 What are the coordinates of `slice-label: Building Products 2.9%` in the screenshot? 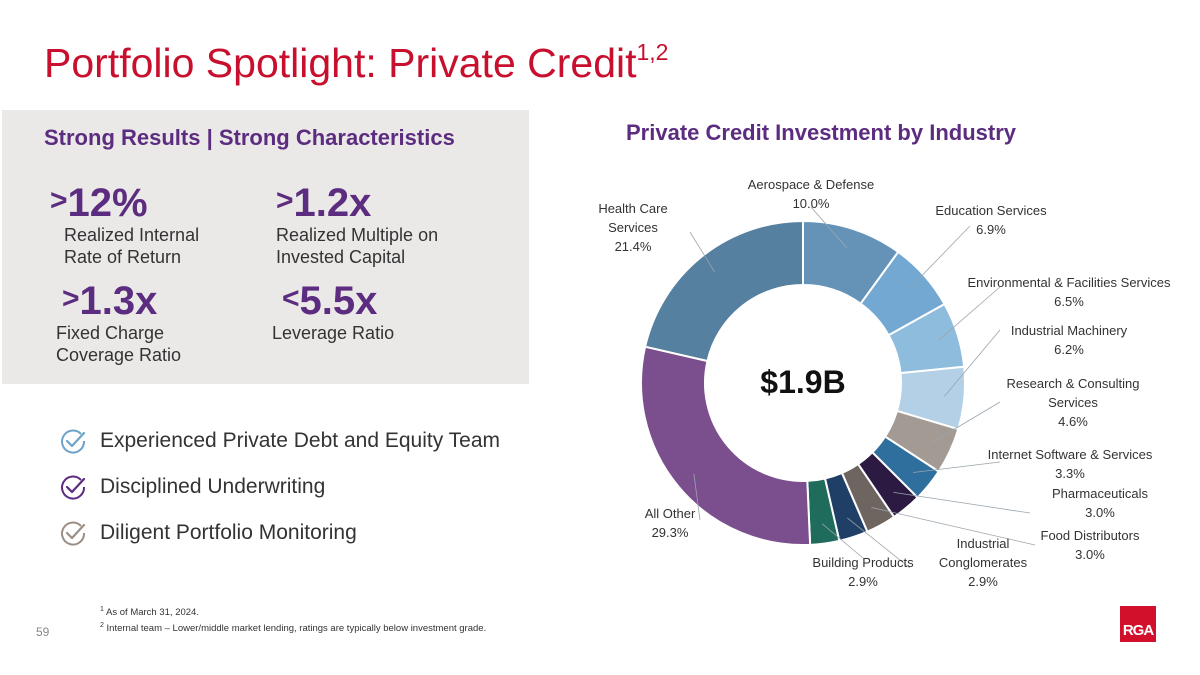 It's located at (863, 572).